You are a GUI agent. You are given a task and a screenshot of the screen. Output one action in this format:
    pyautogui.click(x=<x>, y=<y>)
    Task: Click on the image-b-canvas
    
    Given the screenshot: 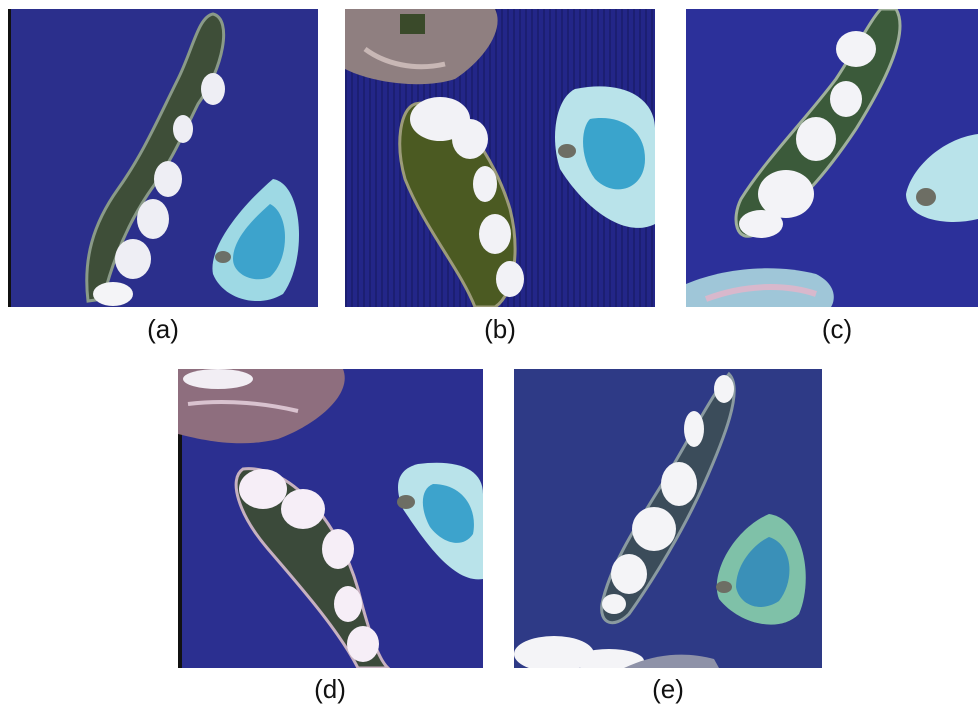 What is the action you would take?
    pyautogui.click(x=500, y=158)
    